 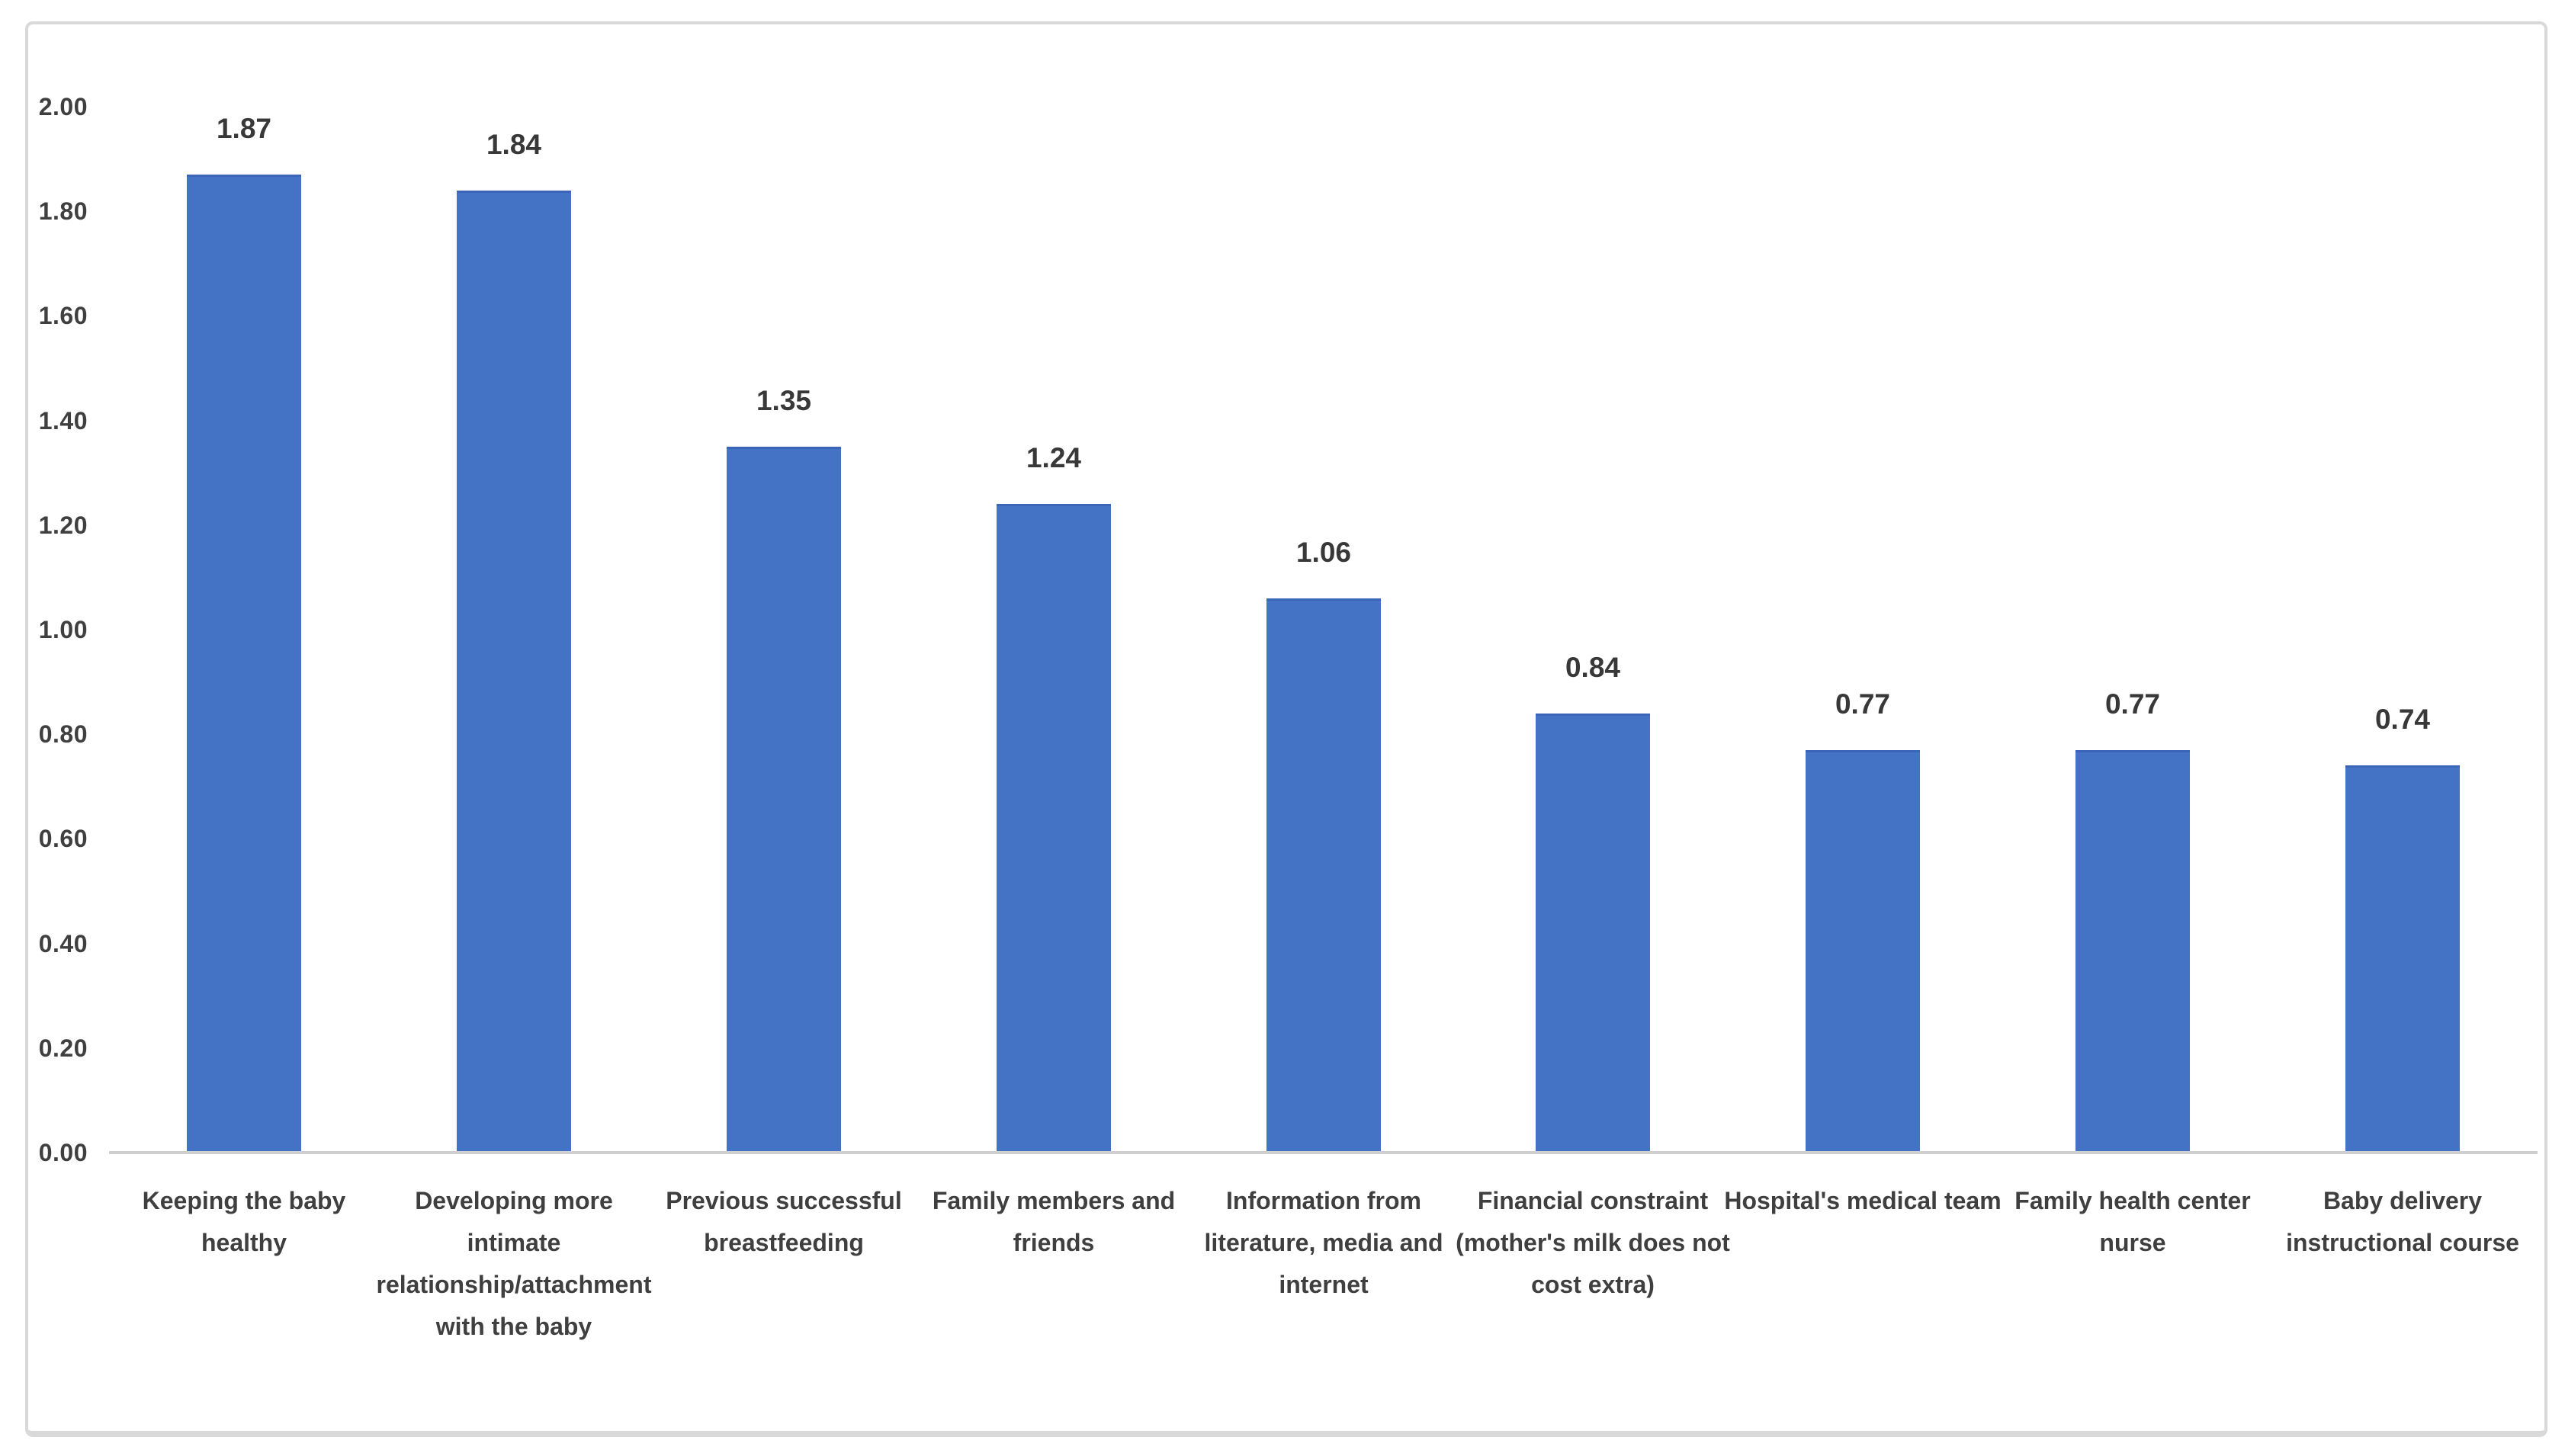 What do you see at coordinates (1053, 457) in the screenshot?
I see `bar-value-label: 1.24` at bounding box center [1053, 457].